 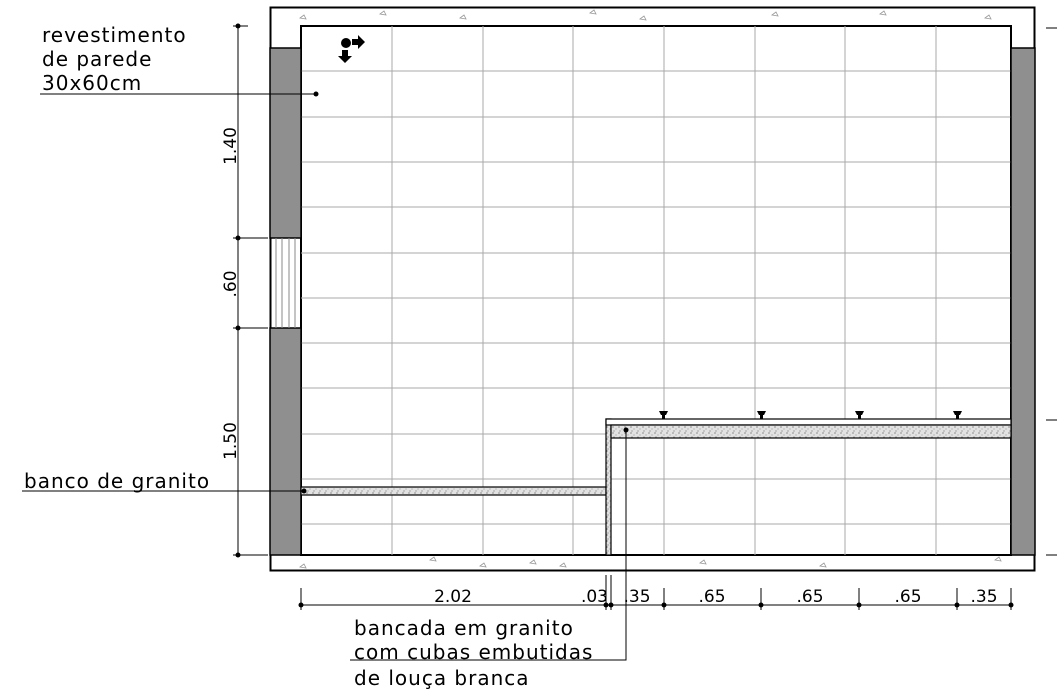 What do you see at coordinates (453, 597) in the screenshot?
I see `dim-horizontal-1: 2.02` at bounding box center [453, 597].